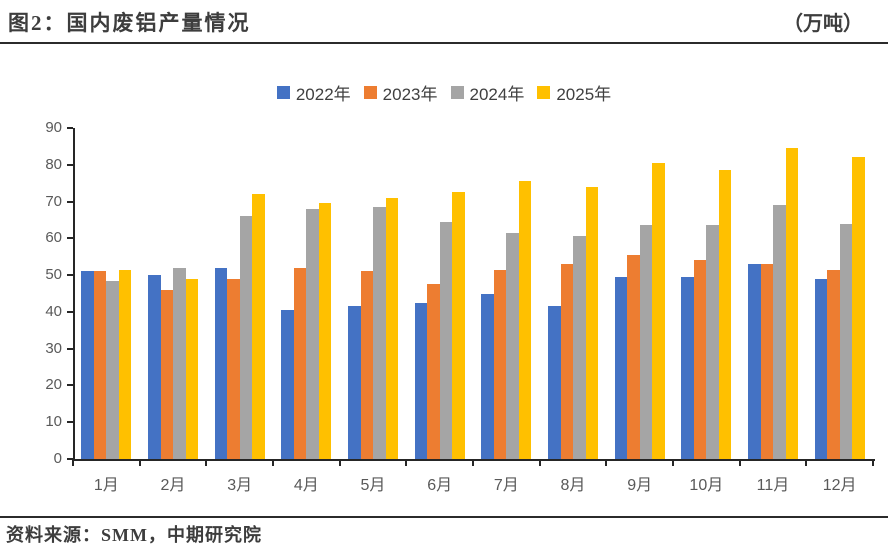  I want to click on legend-label: 2023年, so click(410, 94).